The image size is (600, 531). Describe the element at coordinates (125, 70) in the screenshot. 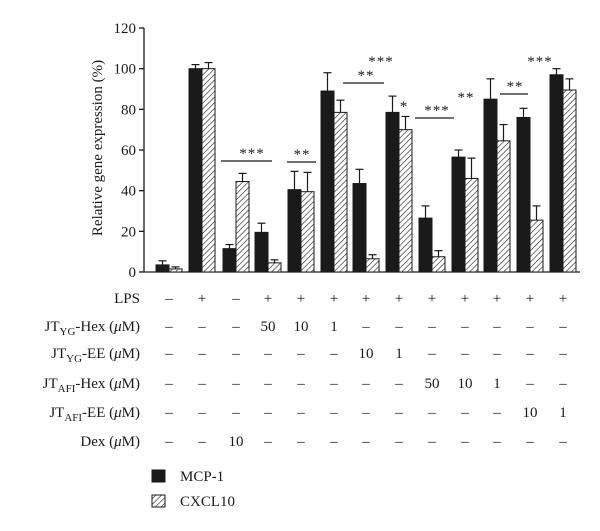

I see `y-tick-label: 100` at that location.